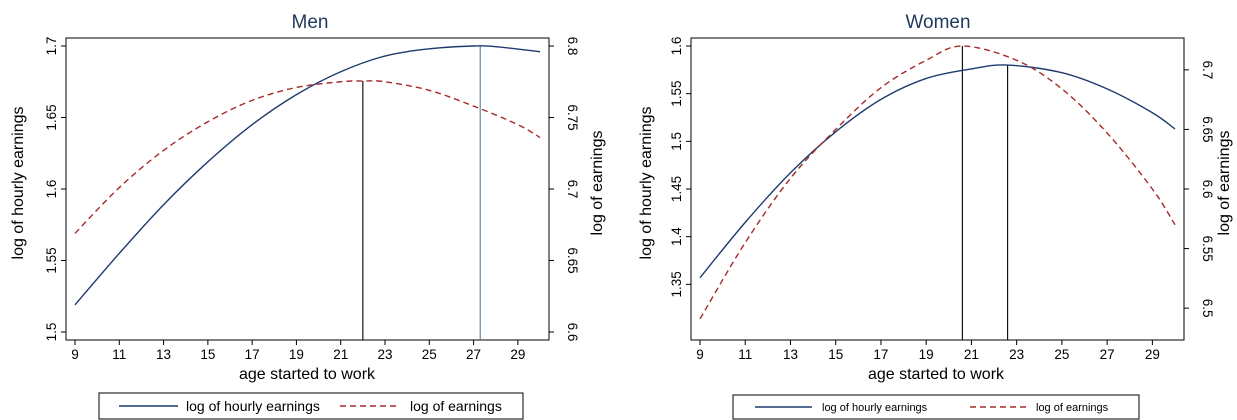 This screenshot has width=1237, height=420. What do you see at coordinates (1207, 248) in the screenshot?
I see `right-y-tick-label: 6.55` at bounding box center [1207, 248].